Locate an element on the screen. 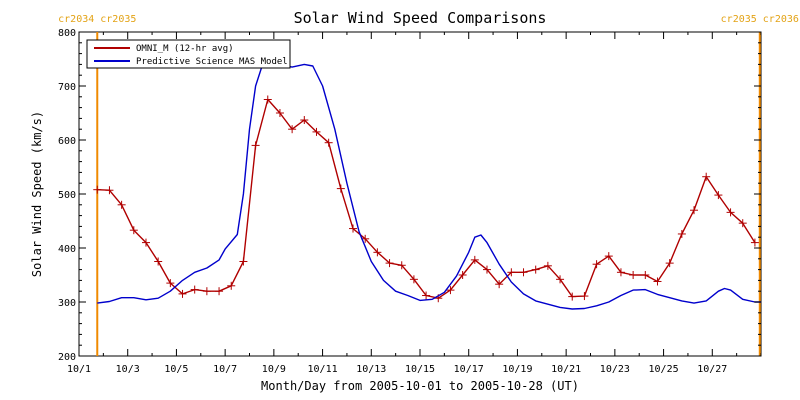 The width and height of the screenshot is (800, 400). y-tick-label: 800 is located at coordinates (67, 33).